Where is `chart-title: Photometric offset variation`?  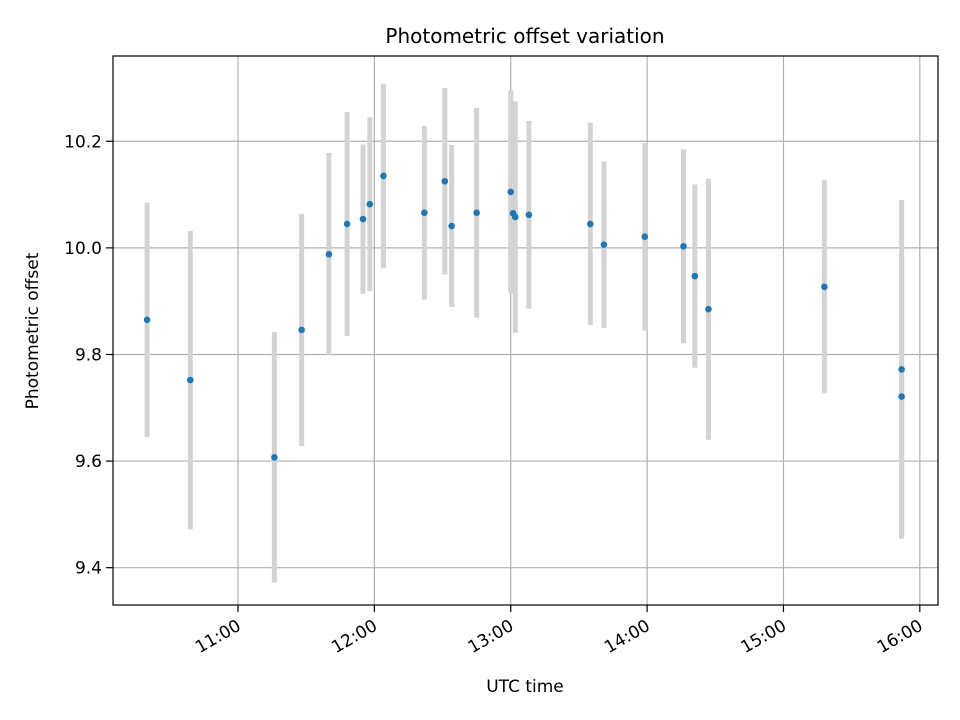 chart-title: Photometric offset variation is located at coordinates (524, 36).